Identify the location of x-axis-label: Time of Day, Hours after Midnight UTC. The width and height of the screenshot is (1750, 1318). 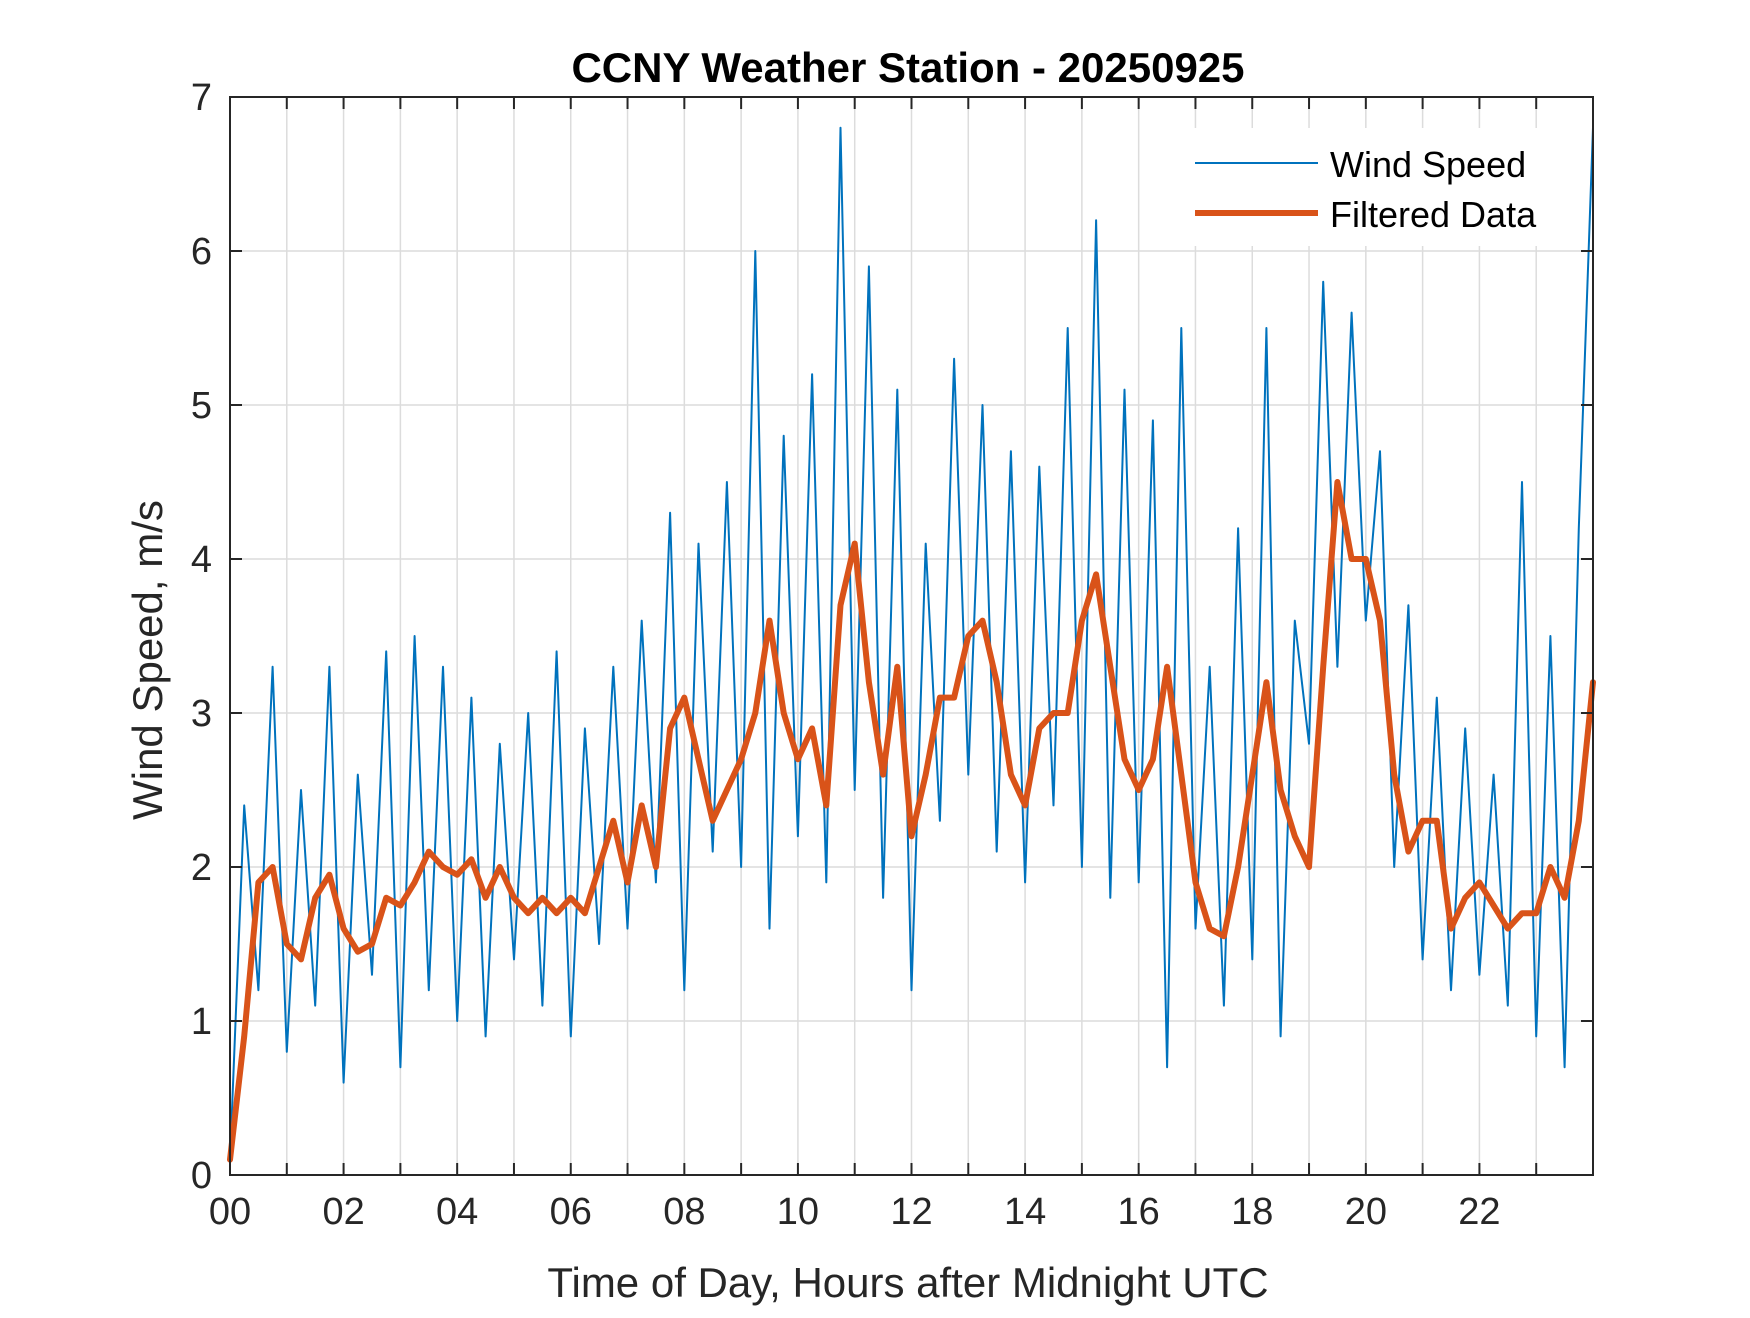
(907, 1282).